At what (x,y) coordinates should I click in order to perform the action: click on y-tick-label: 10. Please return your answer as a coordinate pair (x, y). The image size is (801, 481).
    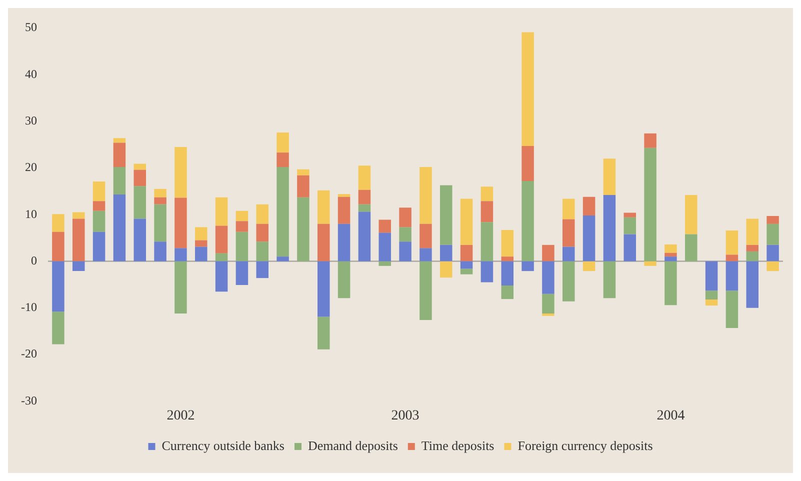
    Looking at the image, I should click on (30, 213).